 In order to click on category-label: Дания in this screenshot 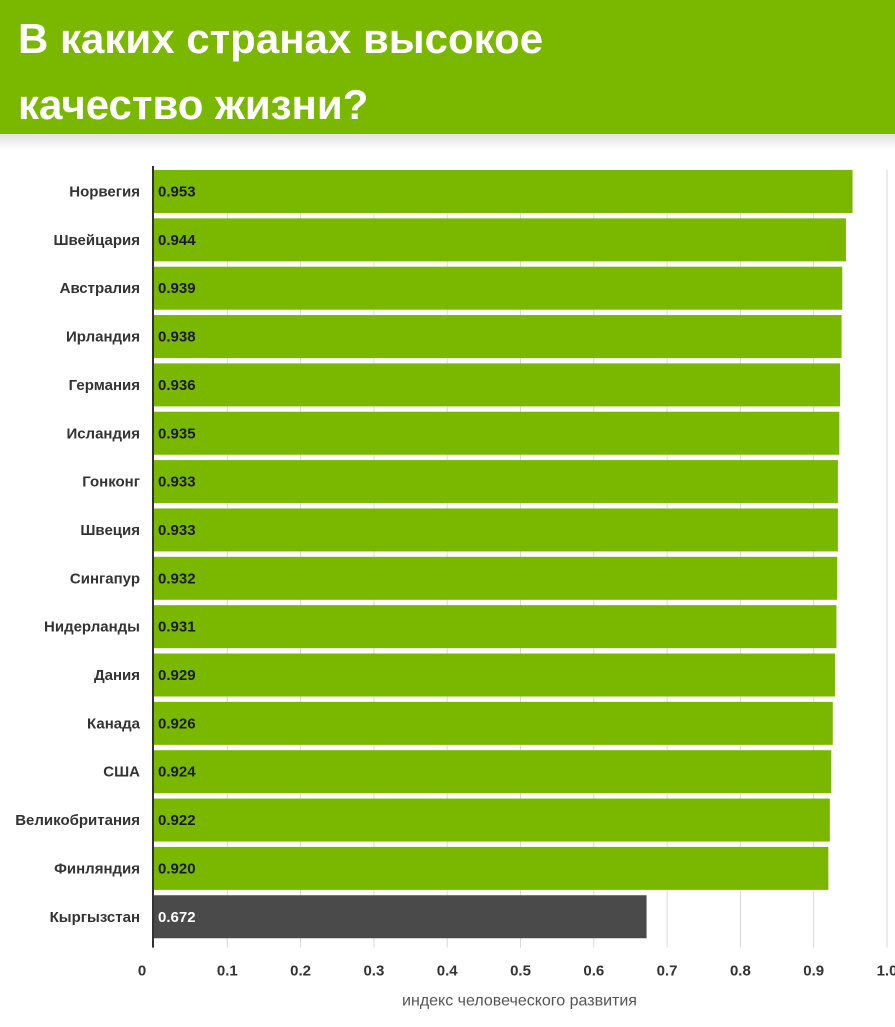, I will do `click(117, 675)`.